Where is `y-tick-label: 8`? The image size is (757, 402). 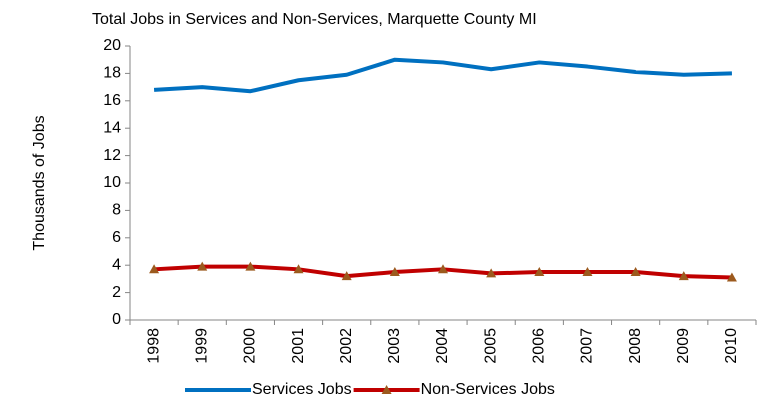 y-tick-label: 8 is located at coordinates (116, 210).